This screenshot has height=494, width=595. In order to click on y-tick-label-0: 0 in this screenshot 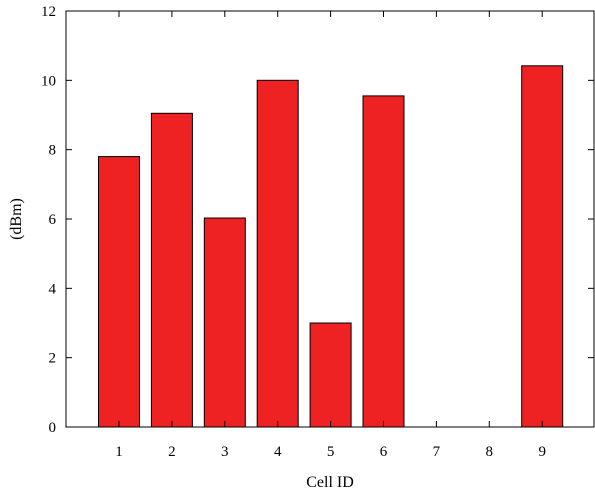, I will do `click(53, 428)`.